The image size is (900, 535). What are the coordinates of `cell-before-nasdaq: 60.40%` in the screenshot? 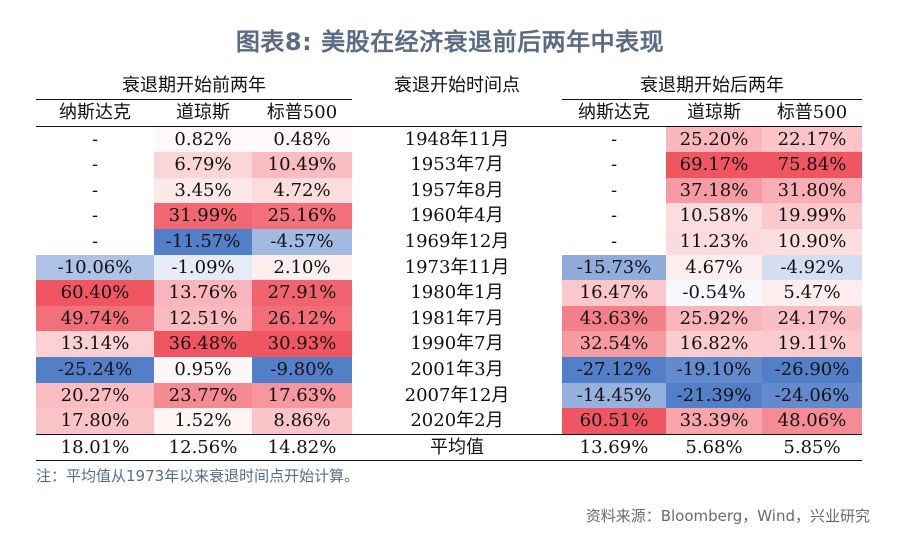 It's located at (95, 293).